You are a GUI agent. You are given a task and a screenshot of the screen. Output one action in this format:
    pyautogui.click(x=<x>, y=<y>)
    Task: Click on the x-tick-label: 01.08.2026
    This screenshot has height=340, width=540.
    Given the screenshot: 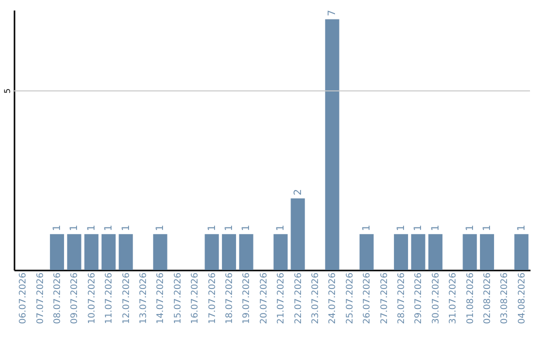 What is the action you would take?
    pyautogui.click(x=471, y=298)
    